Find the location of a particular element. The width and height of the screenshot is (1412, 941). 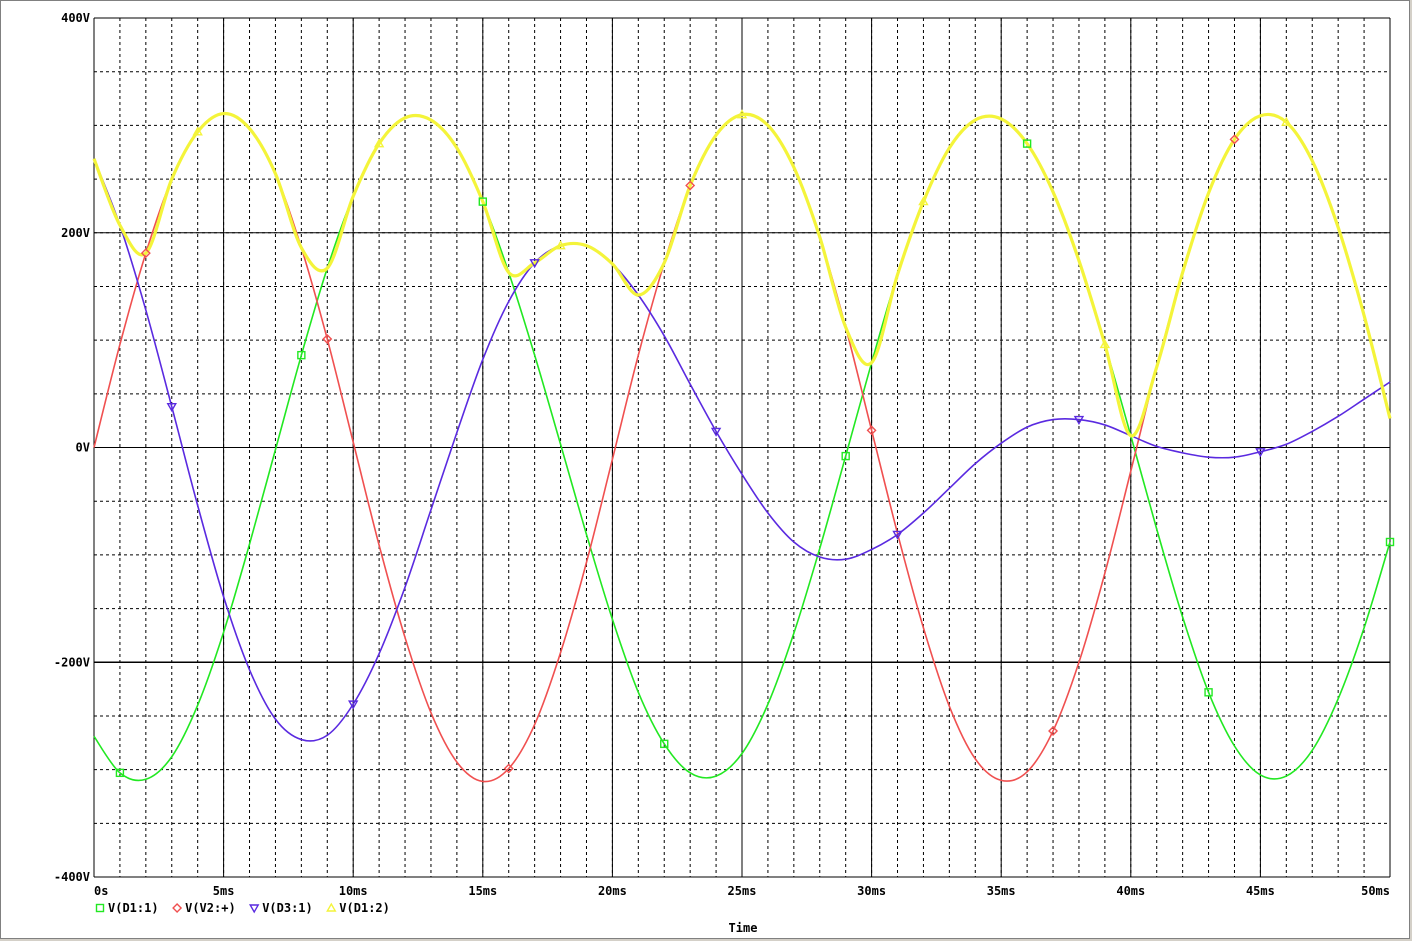

legend: V(D1:1) V(V2:+) V(D3:1) V(D1:2) is located at coordinates (242, 908).